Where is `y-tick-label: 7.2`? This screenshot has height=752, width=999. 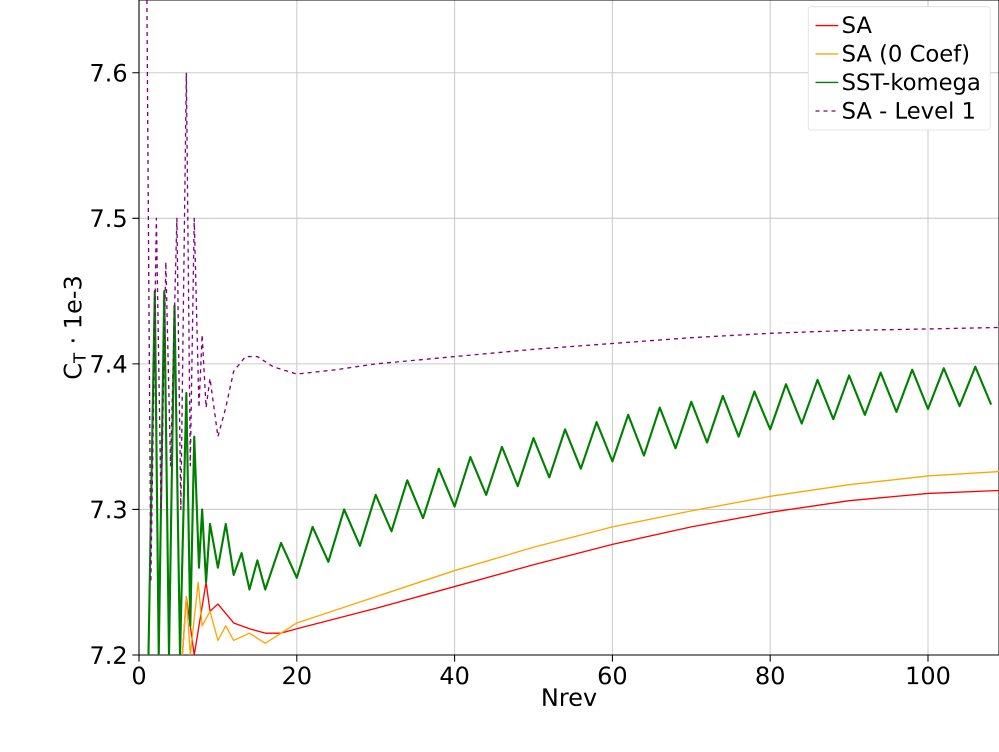 y-tick-label: 7.2 is located at coordinates (108, 655).